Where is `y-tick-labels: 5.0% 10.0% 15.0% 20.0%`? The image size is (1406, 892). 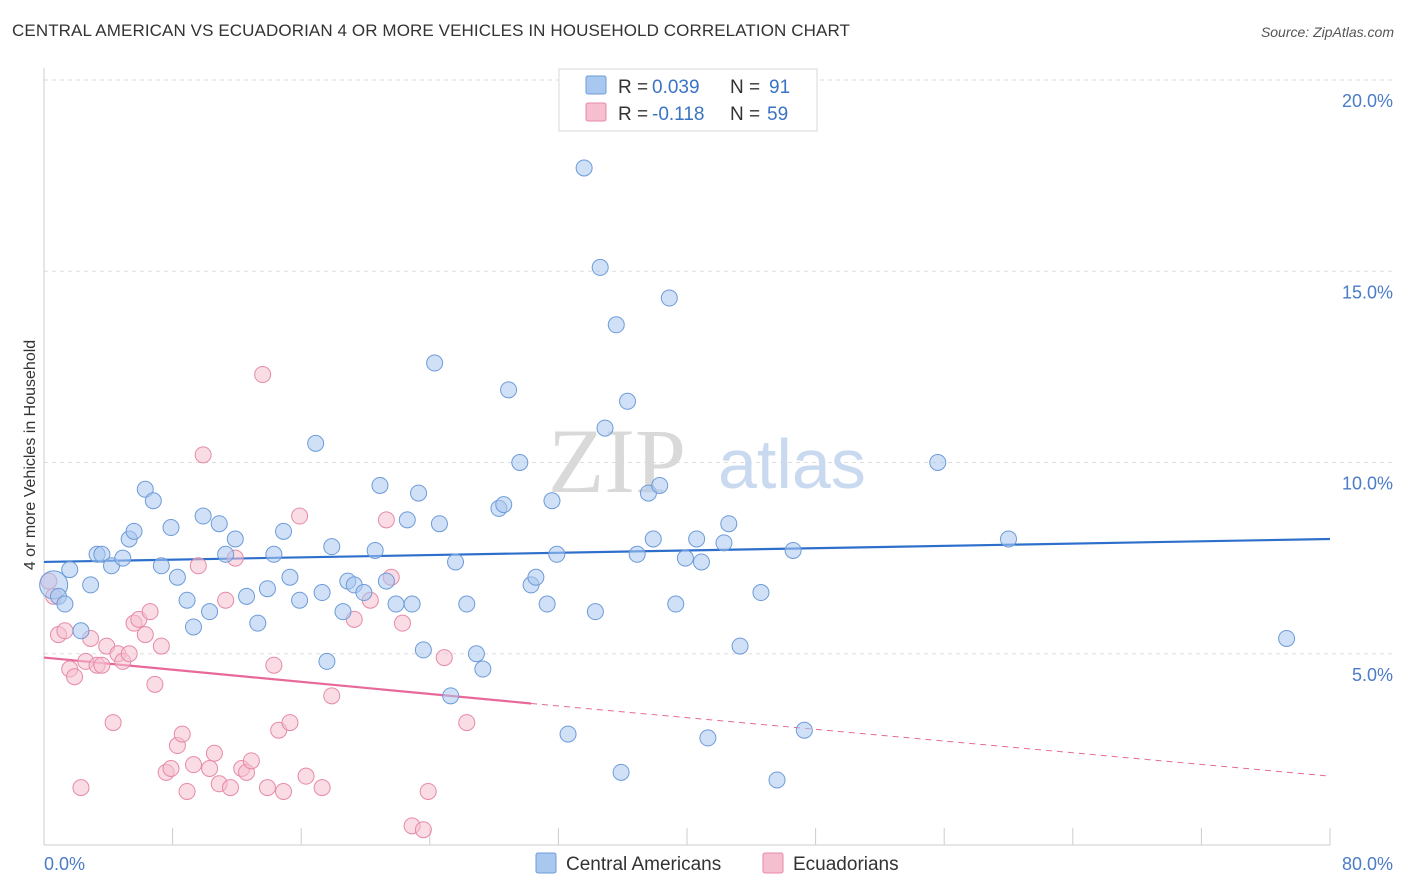 y-tick-labels: 5.0% 10.0% 15.0% 20.0% is located at coordinates (1367, 388).